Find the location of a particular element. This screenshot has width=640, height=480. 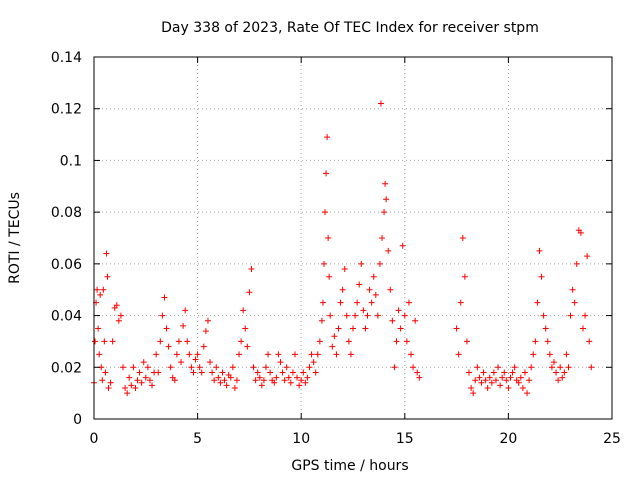

y-tick-label: 0.12 is located at coordinates (66, 110).